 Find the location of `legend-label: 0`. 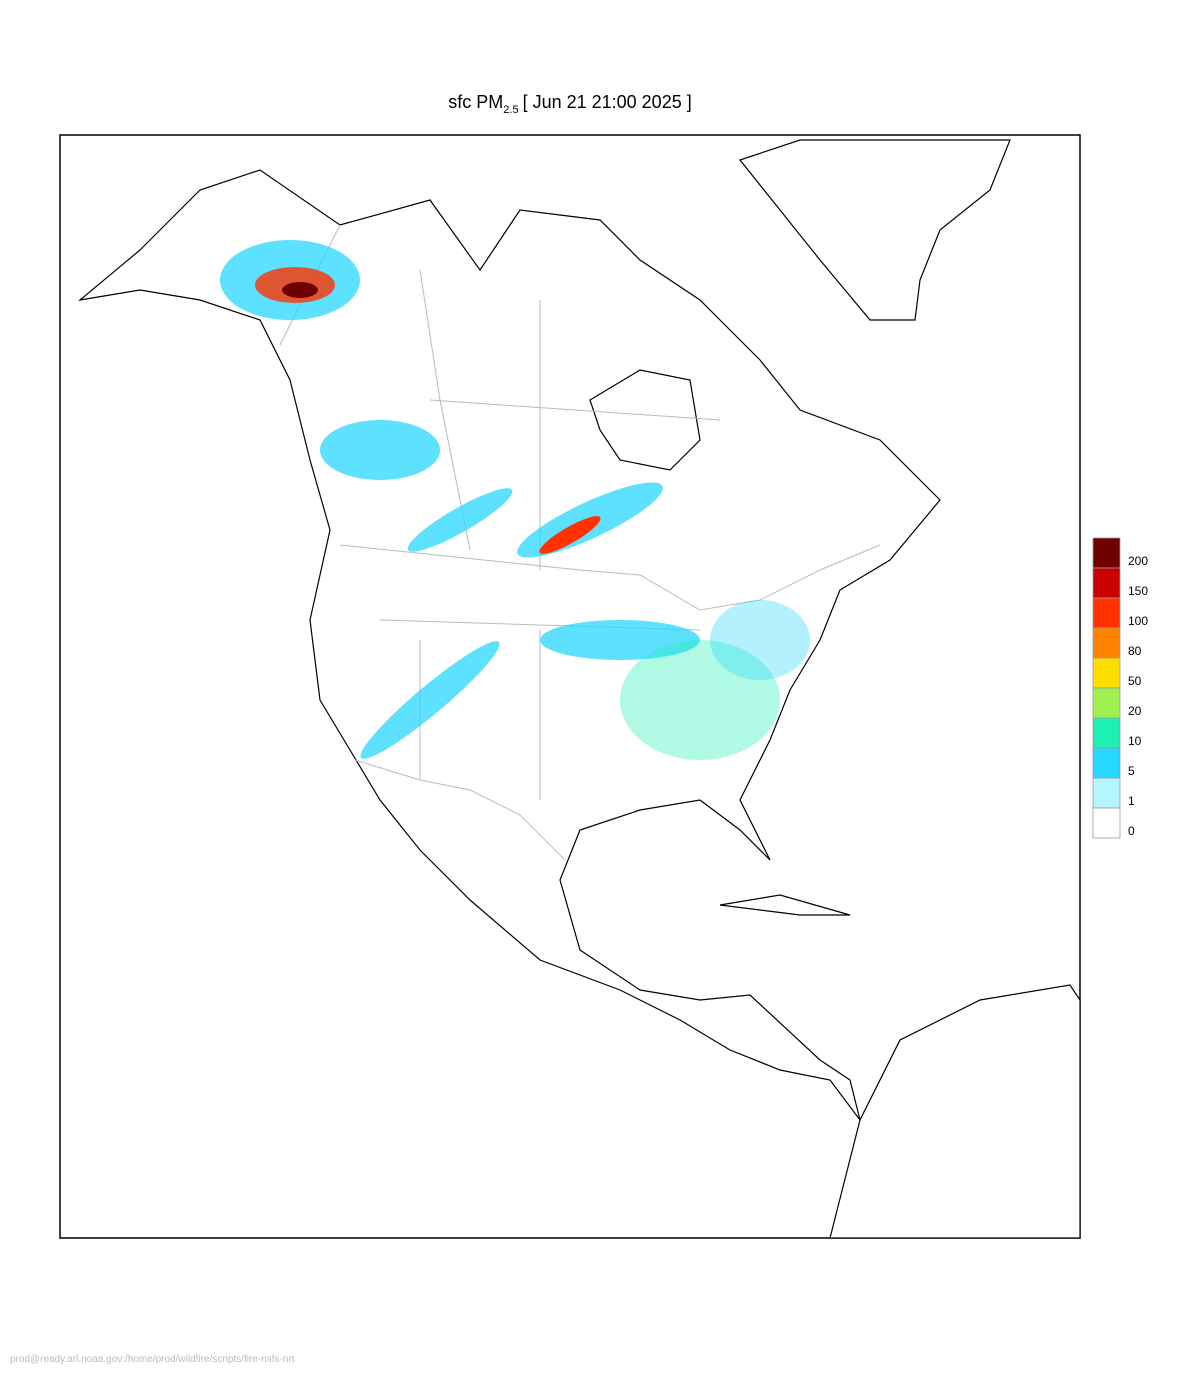

legend-label: 0 is located at coordinates (1131, 831).